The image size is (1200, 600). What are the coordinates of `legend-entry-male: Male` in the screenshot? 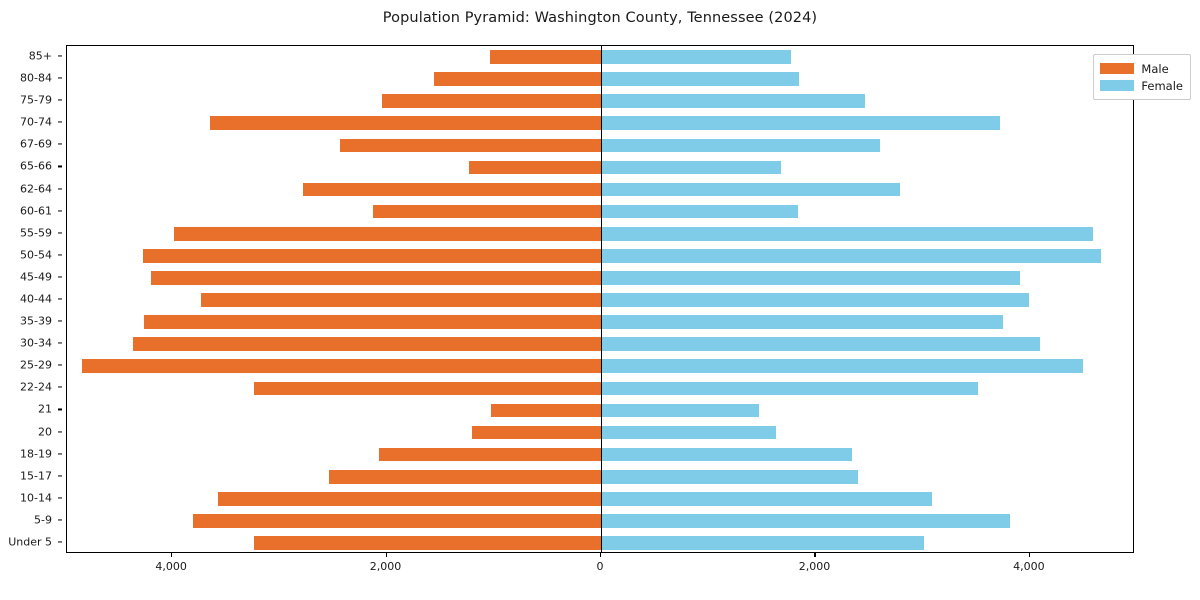 It's located at (1141, 68).